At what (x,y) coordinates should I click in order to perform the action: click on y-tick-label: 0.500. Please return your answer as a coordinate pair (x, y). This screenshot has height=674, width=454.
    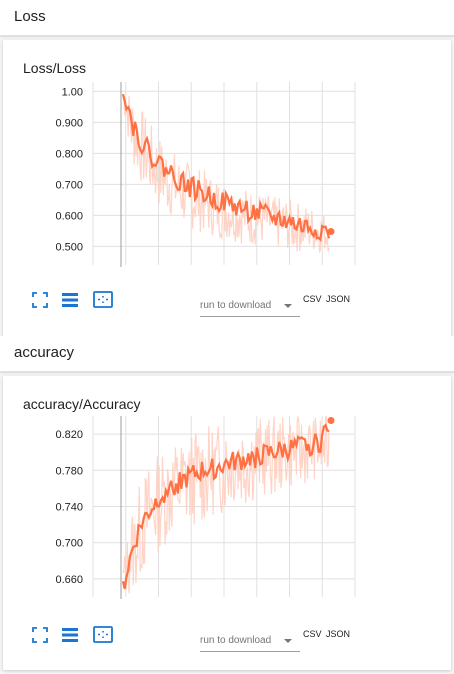
    Looking at the image, I should click on (69, 247).